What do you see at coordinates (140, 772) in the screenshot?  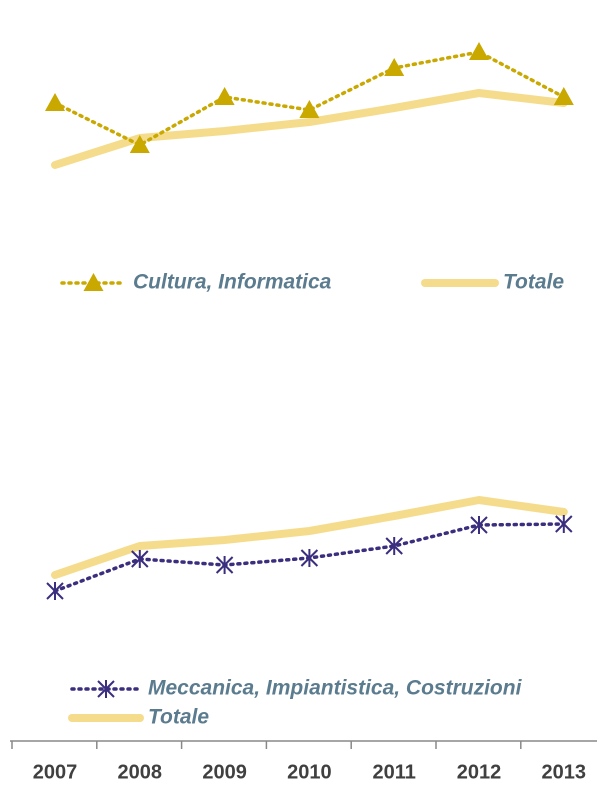 I see `x-tick-label: 2008` at bounding box center [140, 772].